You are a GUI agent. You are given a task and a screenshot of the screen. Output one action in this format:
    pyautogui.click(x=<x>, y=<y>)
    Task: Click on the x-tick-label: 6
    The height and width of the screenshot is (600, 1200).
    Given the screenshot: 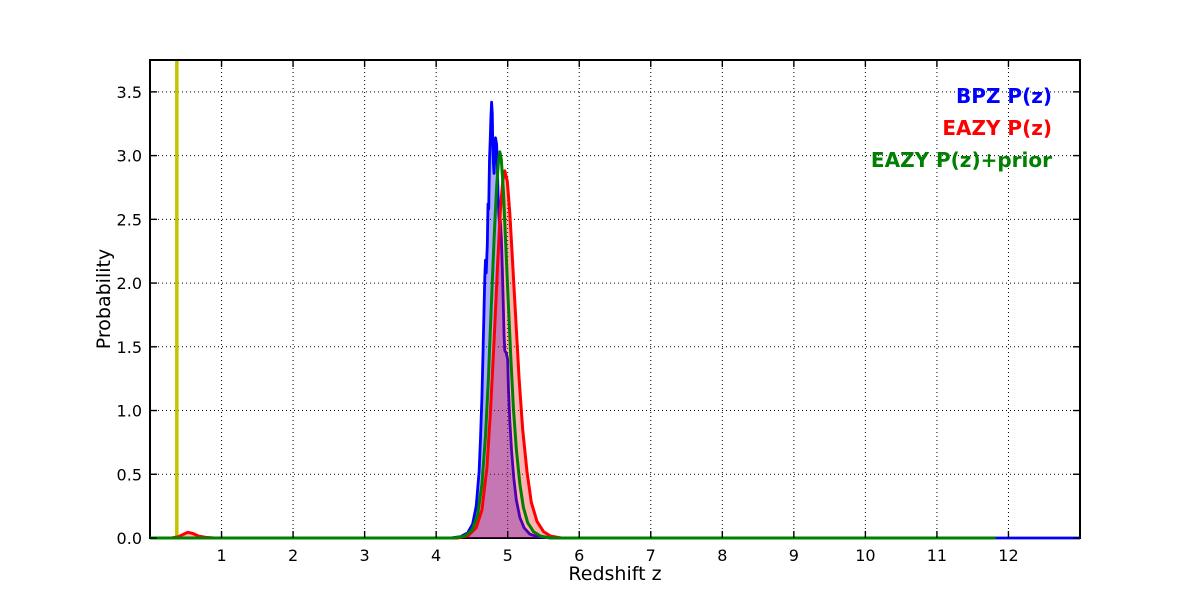 What is the action you would take?
    pyautogui.click(x=579, y=555)
    